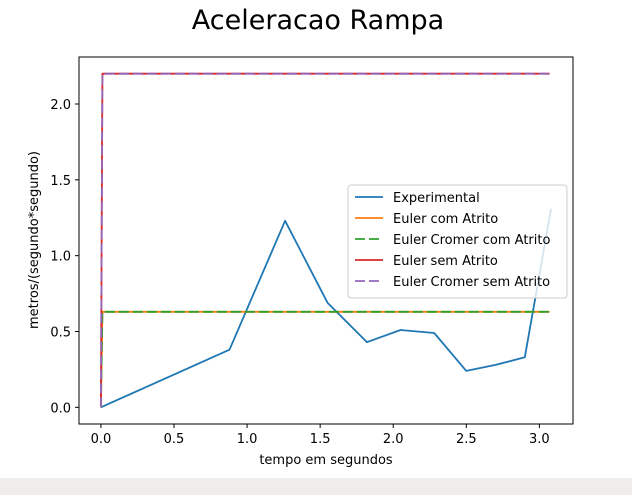  What do you see at coordinates (445, 261) in the screenshot?
I see `legend-label: Euler sem Atrito` at bounding box center [445, 261].